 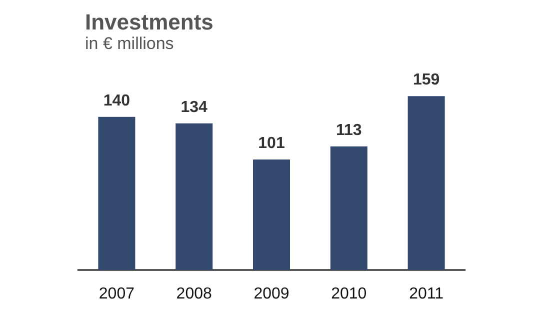 What do you see at coordinates (129, 43) in the screenshot?
I see `chart-subtitle: in € millions` at bounding box center [129, 43].